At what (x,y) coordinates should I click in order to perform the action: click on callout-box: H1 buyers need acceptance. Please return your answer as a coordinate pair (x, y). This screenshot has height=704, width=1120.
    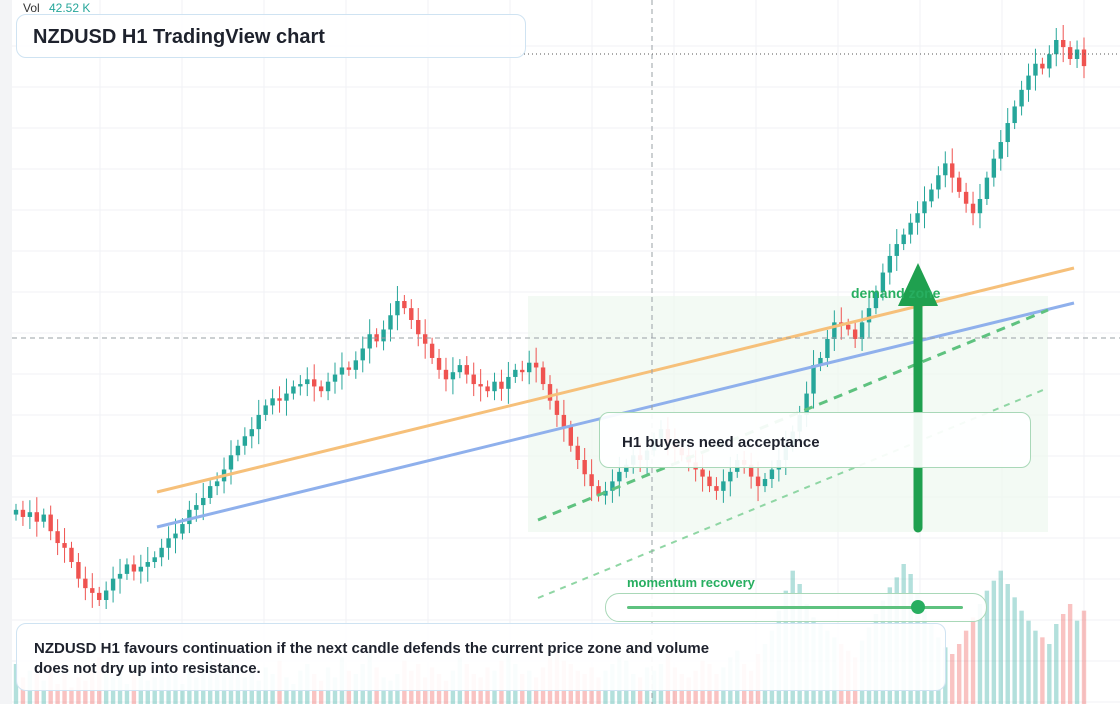
    Looking at the image, I should click on (815, 440).